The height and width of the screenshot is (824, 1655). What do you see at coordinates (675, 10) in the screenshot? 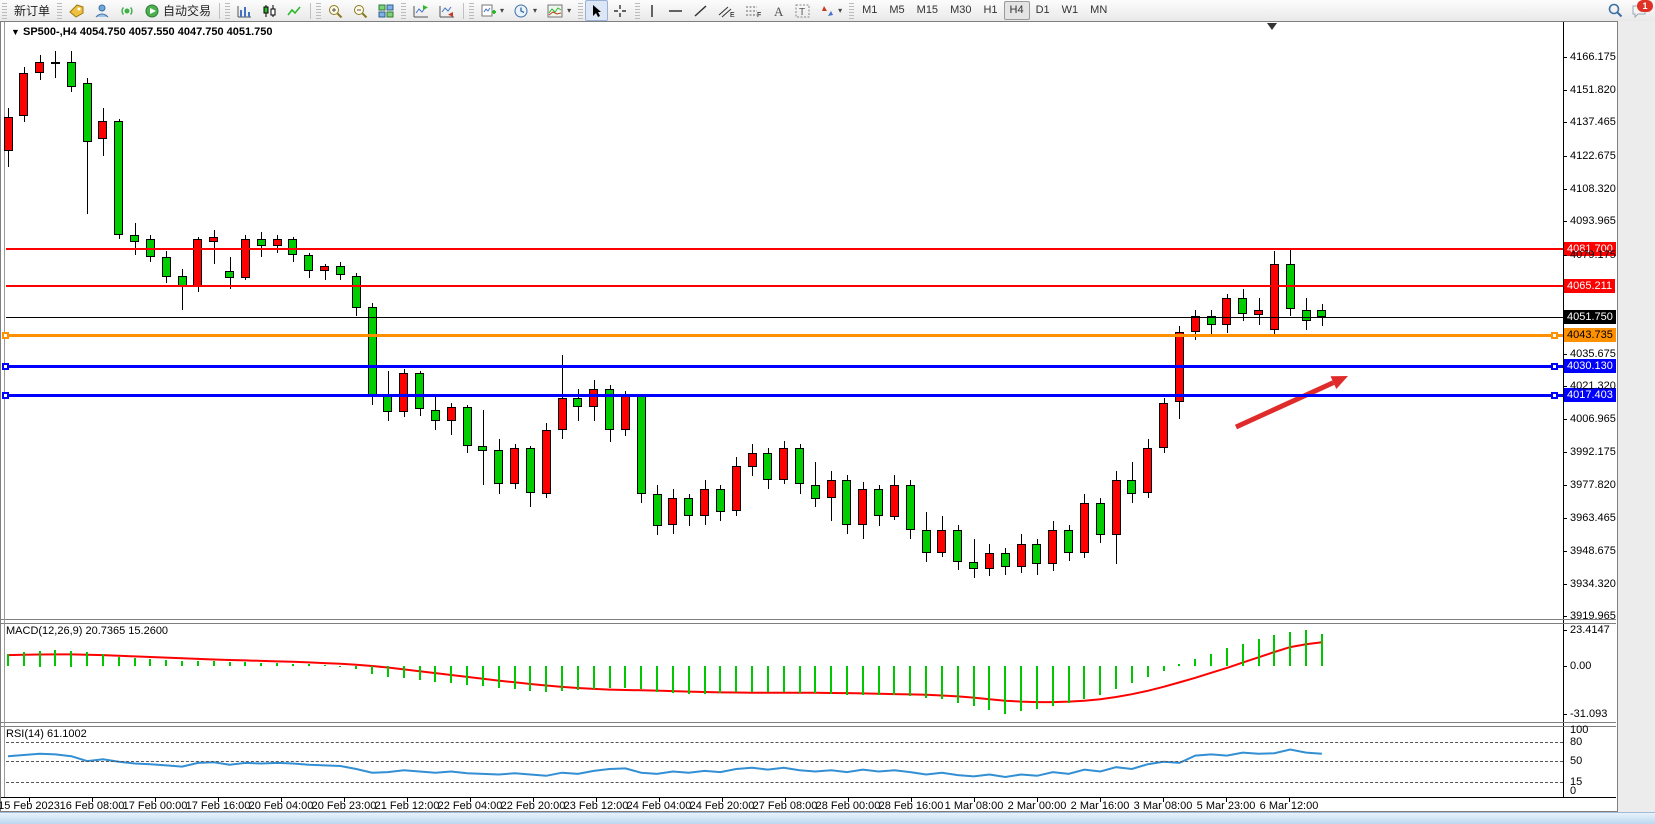
I see `horizontal-line-tool` at bounding box center [675, 10].